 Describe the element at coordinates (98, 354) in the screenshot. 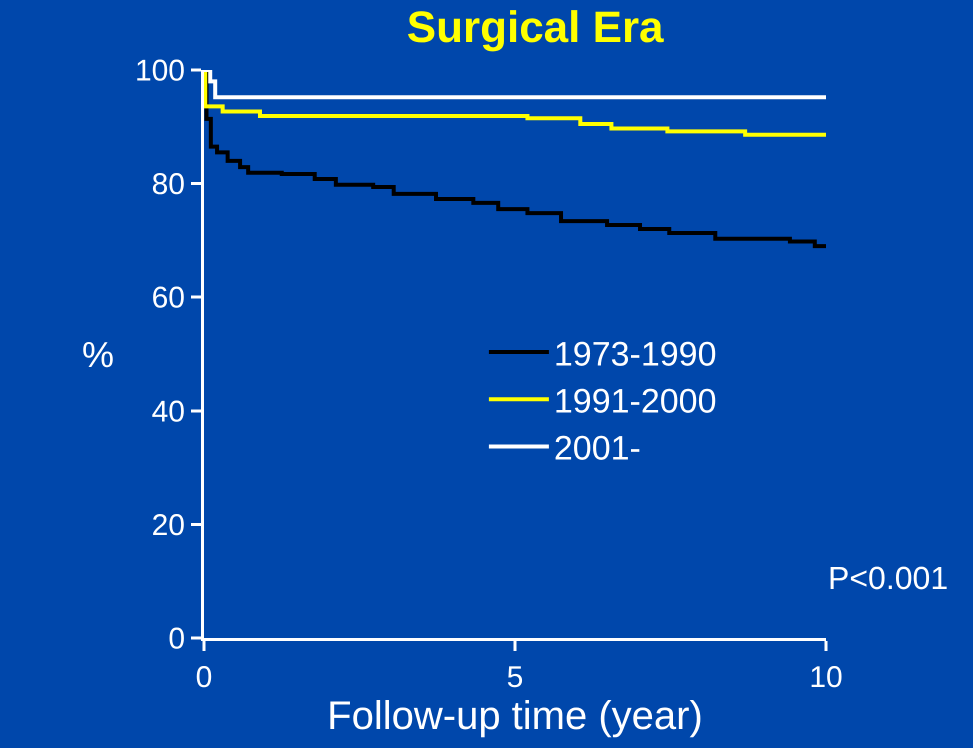

I see `y-axis-title: %` at that location.